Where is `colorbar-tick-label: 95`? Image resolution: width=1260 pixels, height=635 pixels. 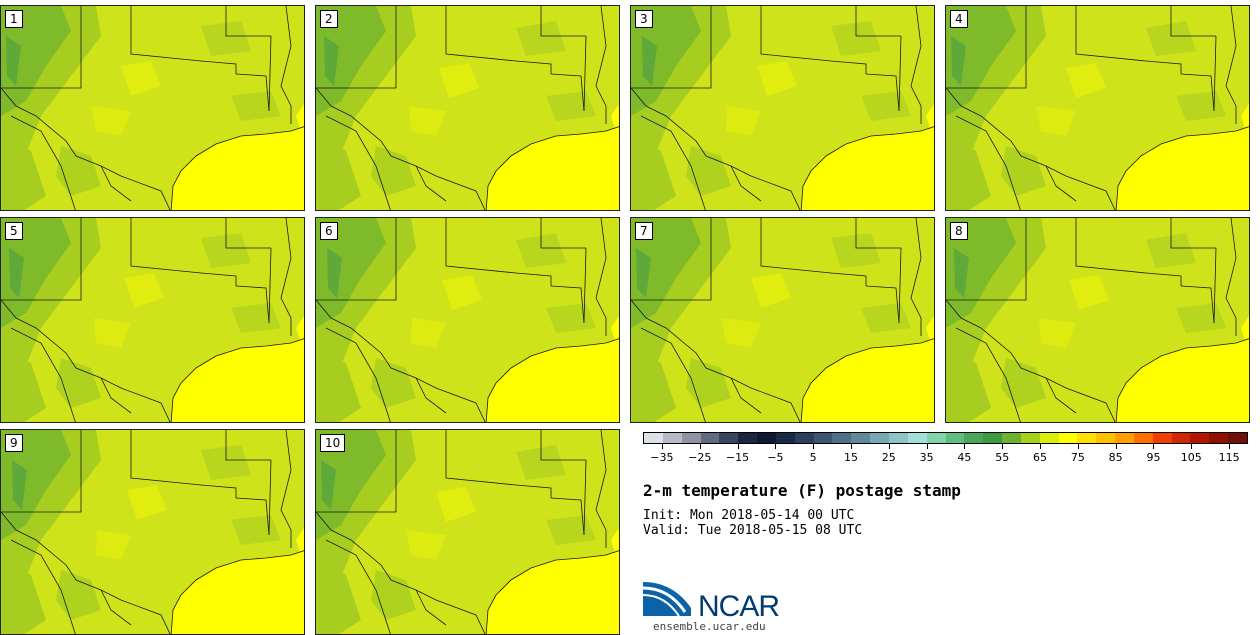
colorbar-tick-label: 95 is located at coordinates (1153, 457).